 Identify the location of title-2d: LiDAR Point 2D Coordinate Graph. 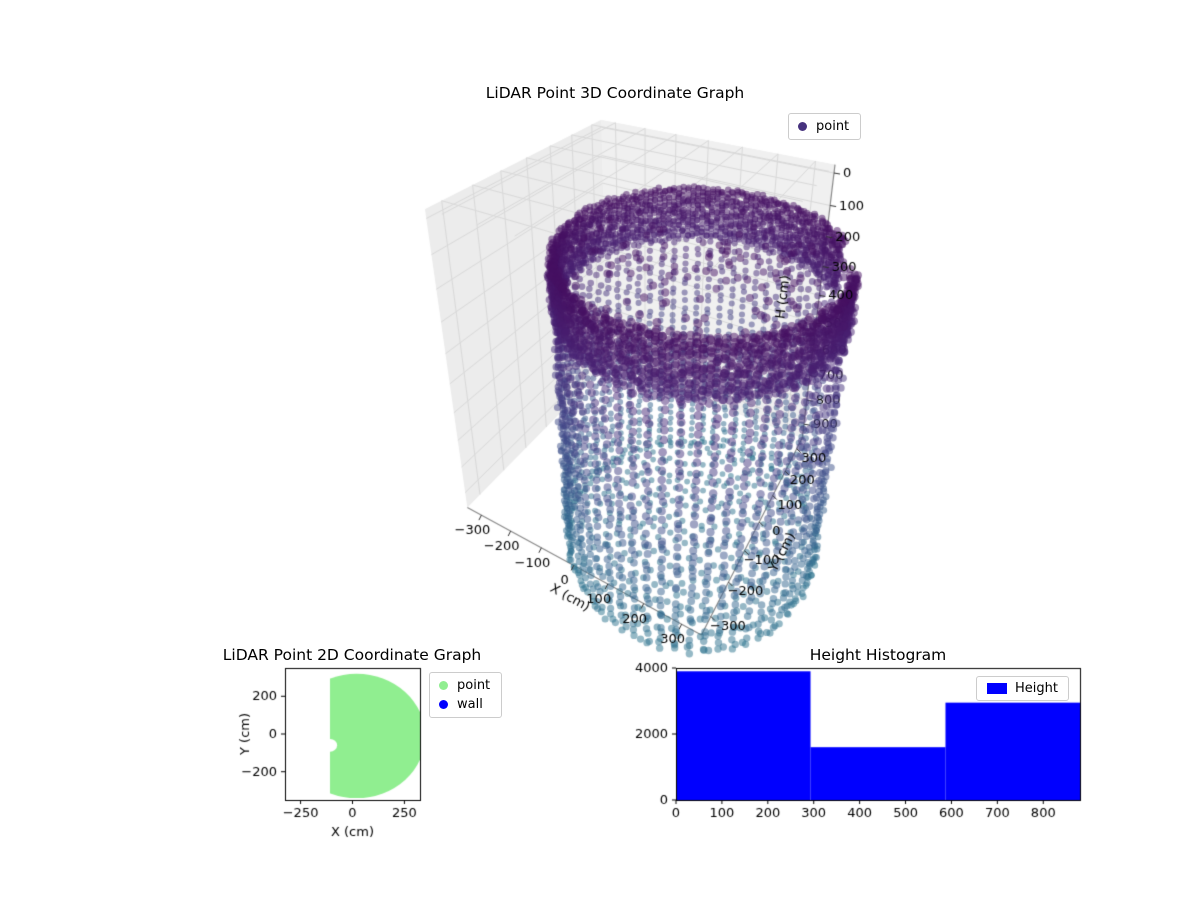
(352, 655).